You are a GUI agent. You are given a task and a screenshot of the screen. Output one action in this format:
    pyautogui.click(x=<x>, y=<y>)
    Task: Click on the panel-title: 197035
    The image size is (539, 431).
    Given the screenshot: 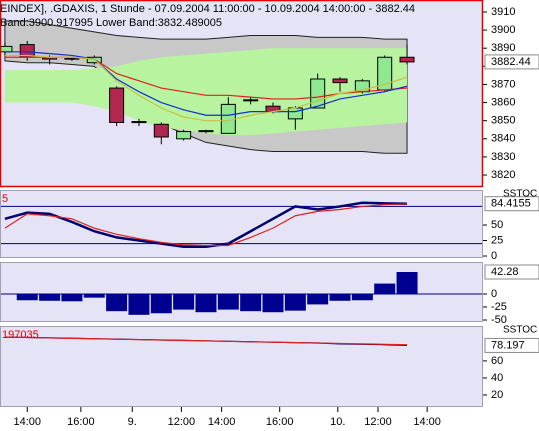 What is the action you would take?
    pyautogui.click(x=20, y=335)
    